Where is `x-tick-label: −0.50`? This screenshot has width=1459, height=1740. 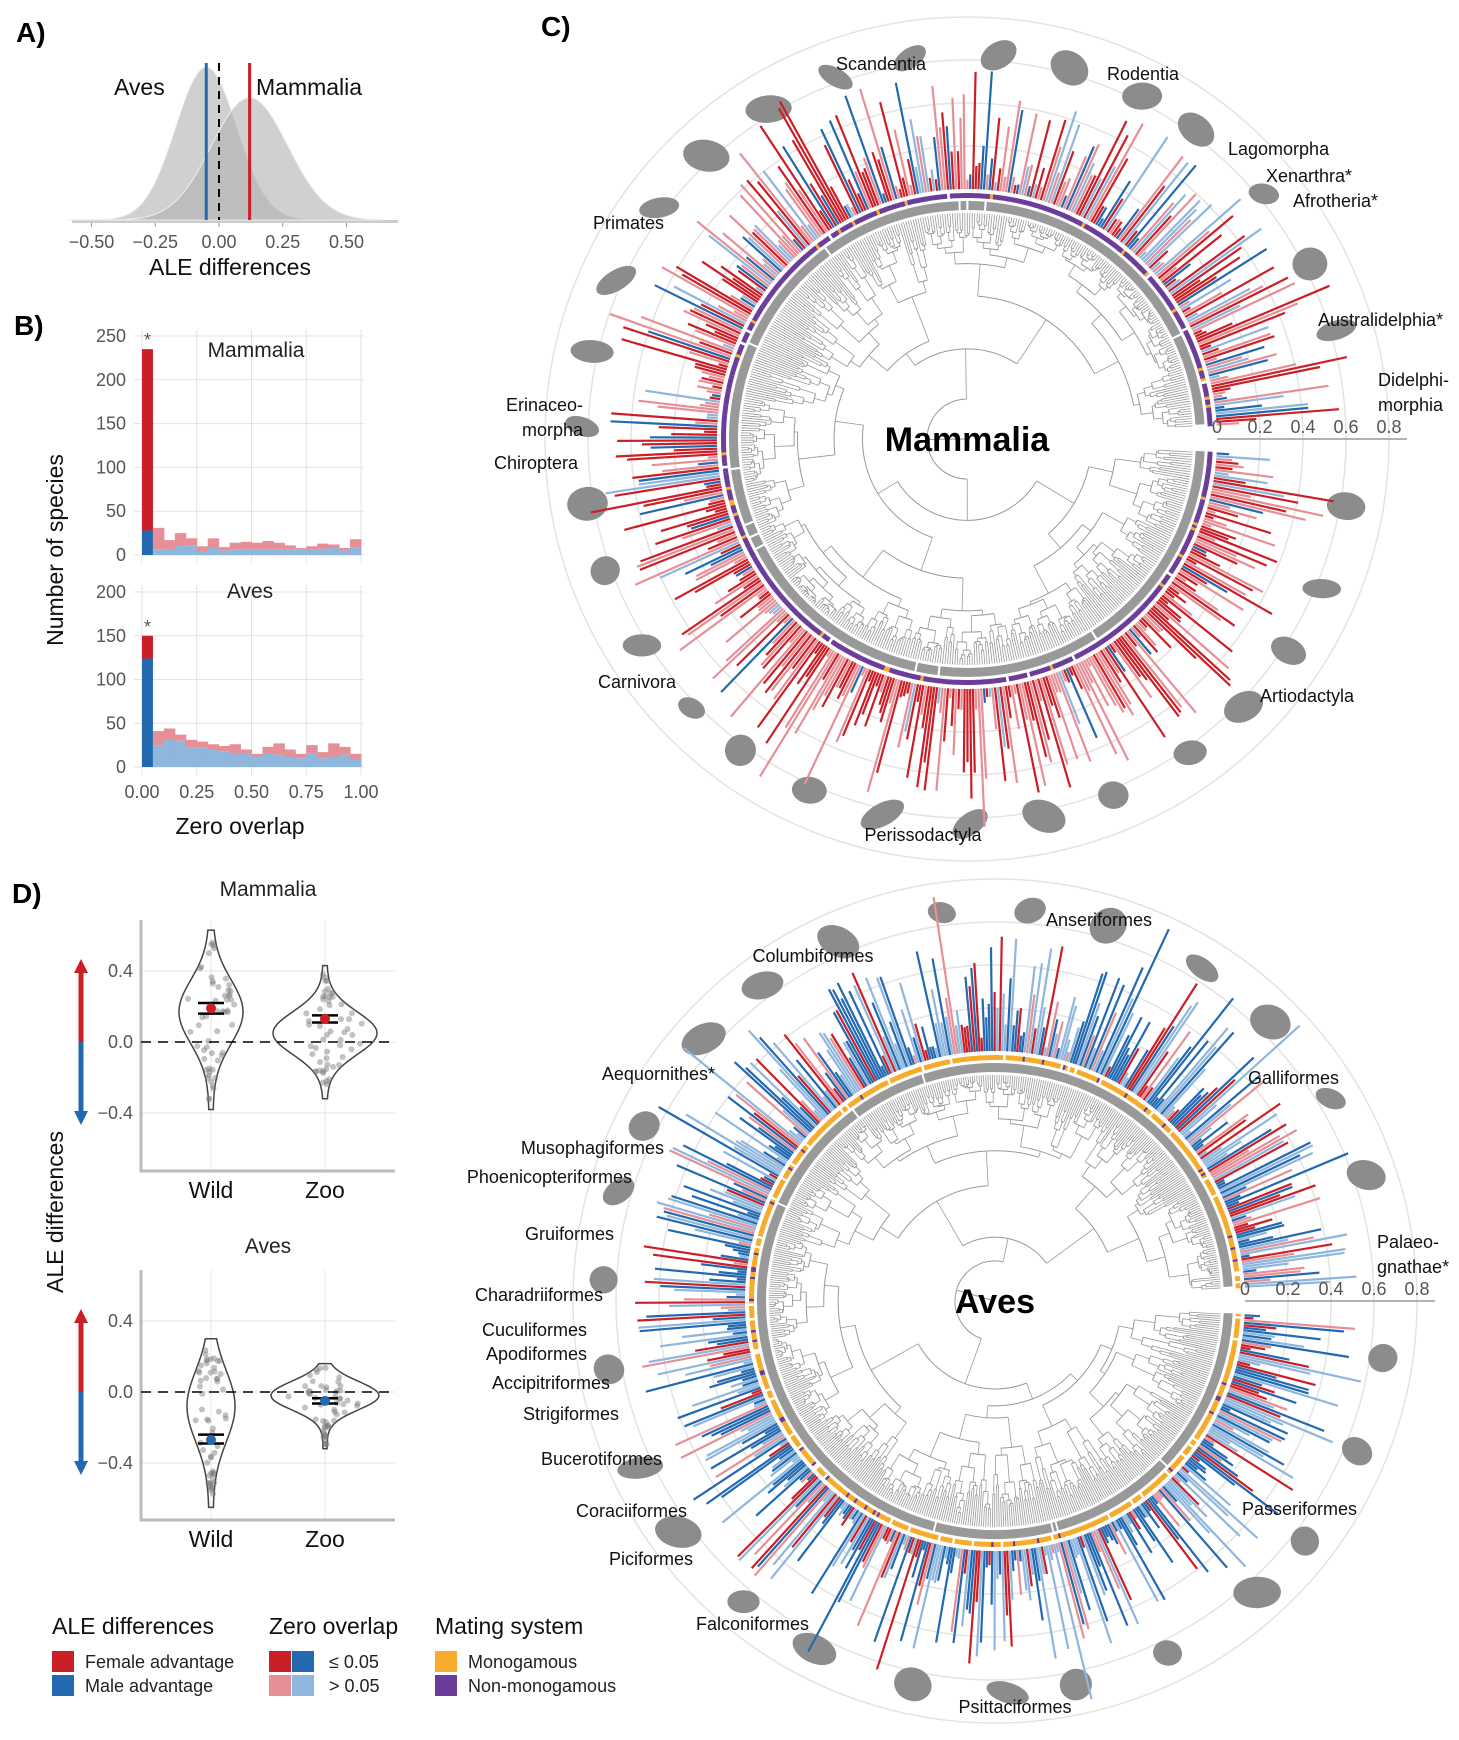
x-tick-label: −0.50 is located at coordinates (92, 242).